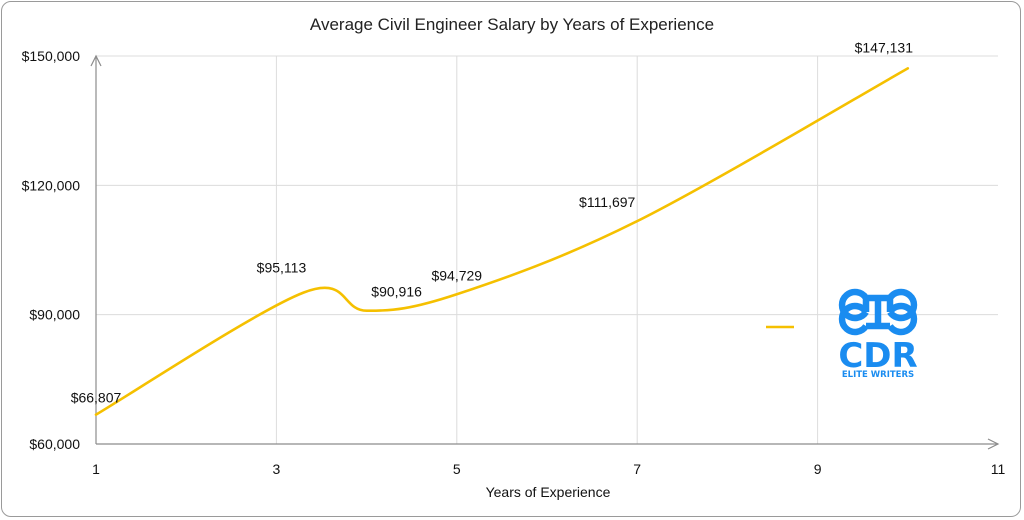 This screenshot has width=1024, height=520. I want to click on x-tick-labels: 1 3 5 7 9 11, so click(548, 469).